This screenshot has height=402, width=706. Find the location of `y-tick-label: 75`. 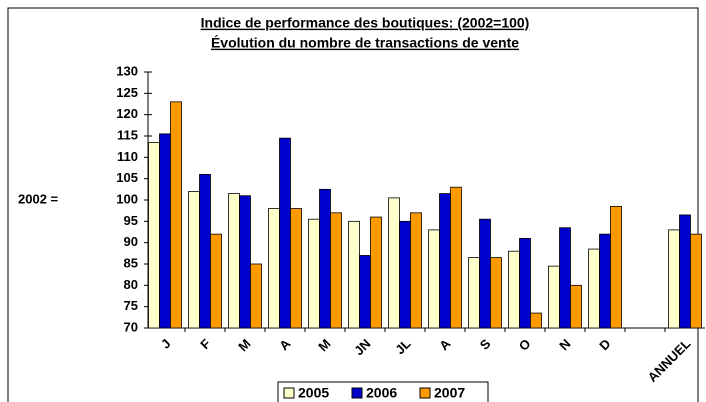

y-tick-label: 75 is located at coordinates (131, 305).